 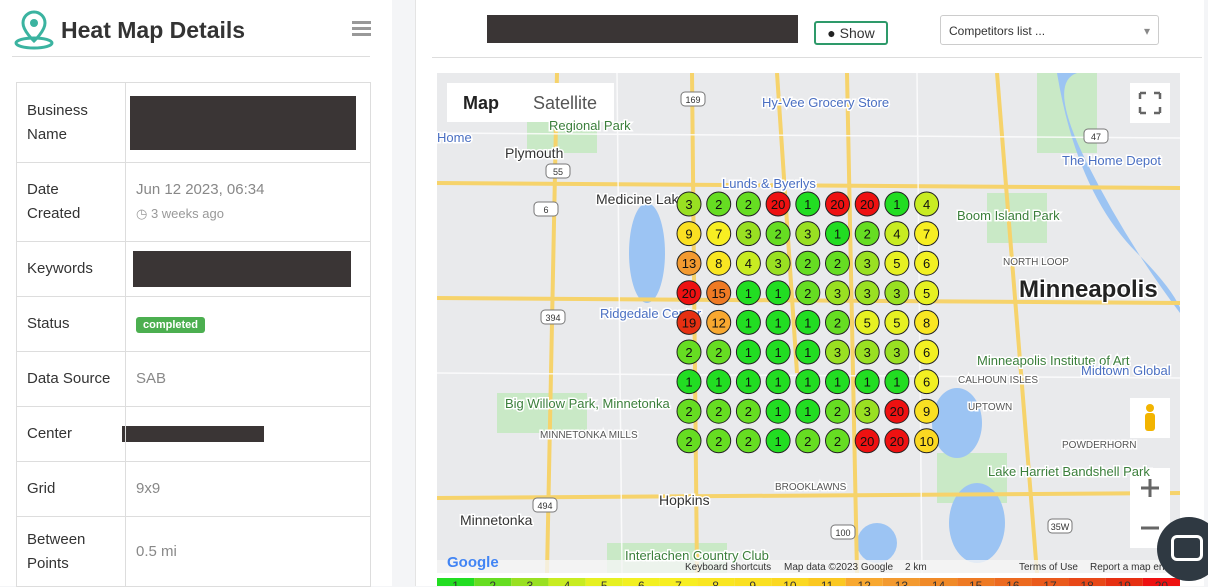 I want to click on panel-title: Heat Map Details, so click(x=153, y=30).